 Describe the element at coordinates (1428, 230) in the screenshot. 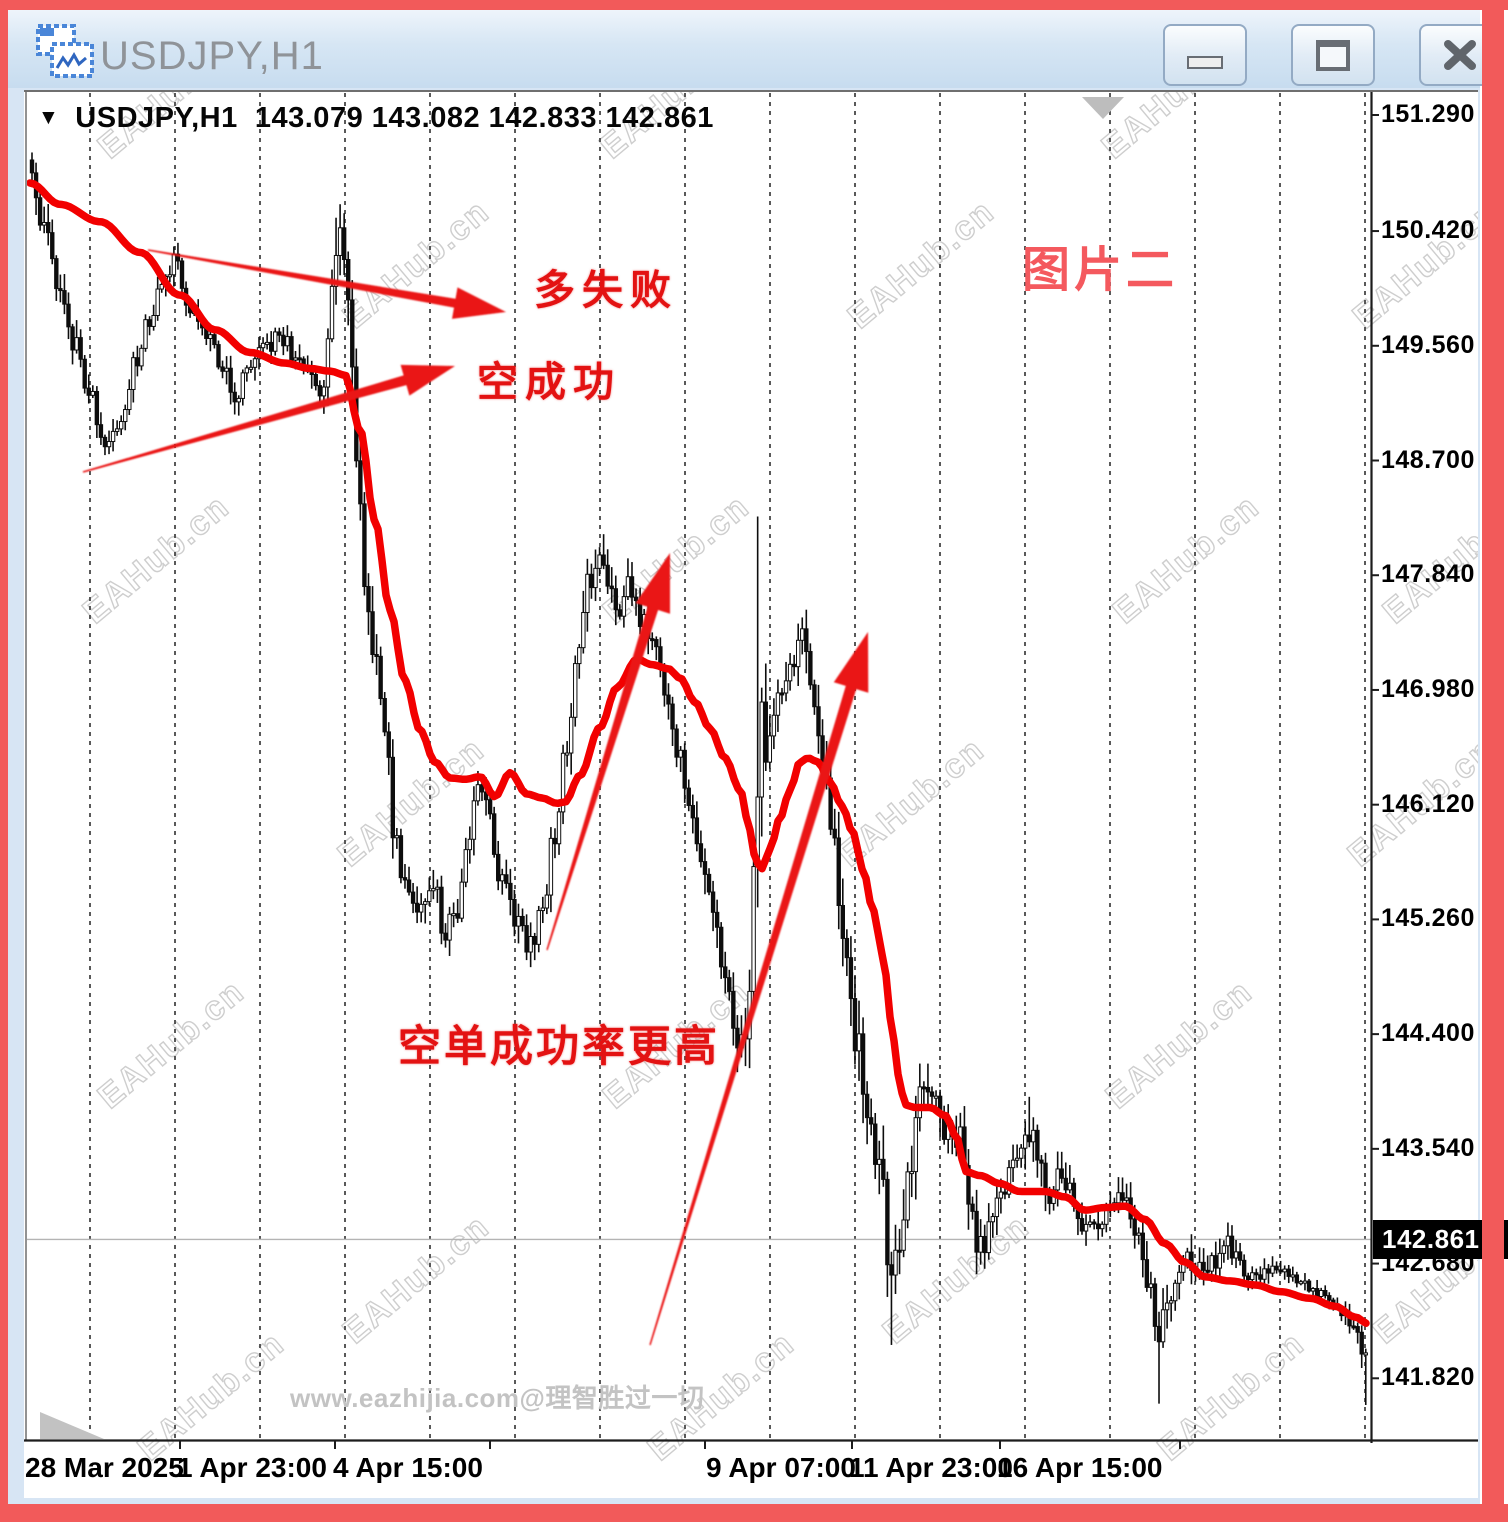

I see `price-axis-label: 150.420` at that location.